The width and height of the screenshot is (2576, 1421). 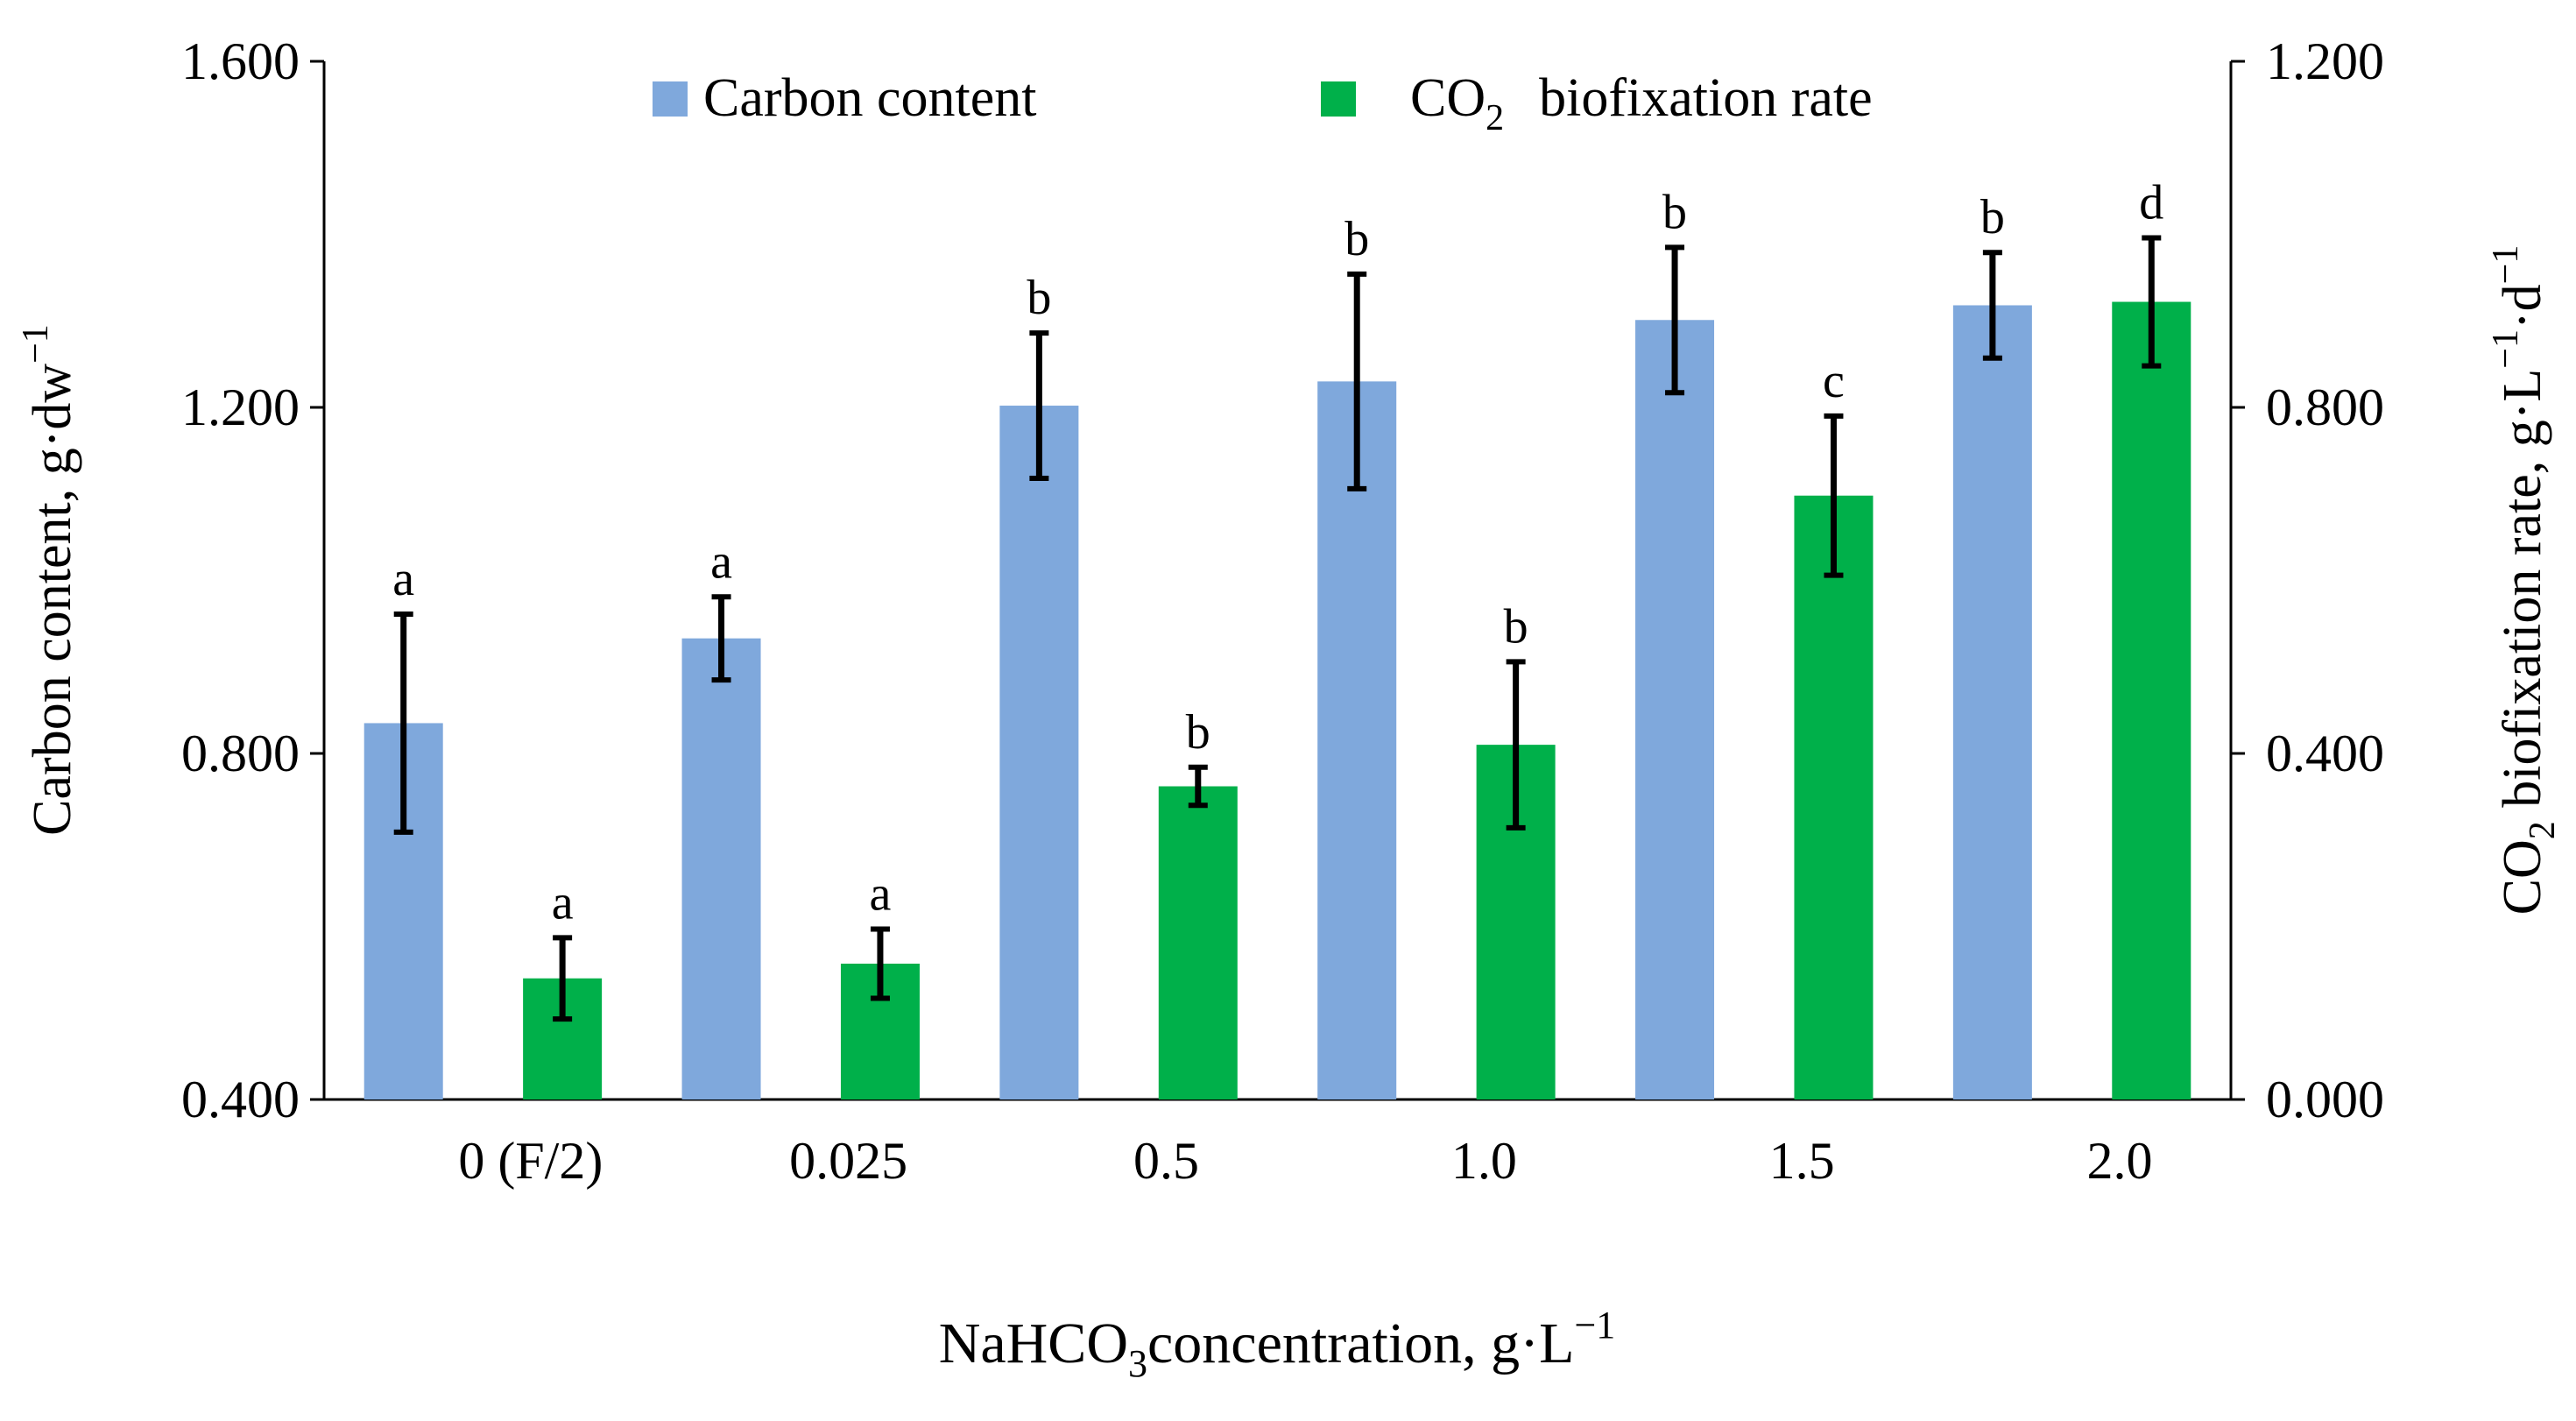 What do you see at coordinates (240, 753) in the screenshot?
I see `left-axis-tick-label: 0.800` at bounding box center [240, 753].